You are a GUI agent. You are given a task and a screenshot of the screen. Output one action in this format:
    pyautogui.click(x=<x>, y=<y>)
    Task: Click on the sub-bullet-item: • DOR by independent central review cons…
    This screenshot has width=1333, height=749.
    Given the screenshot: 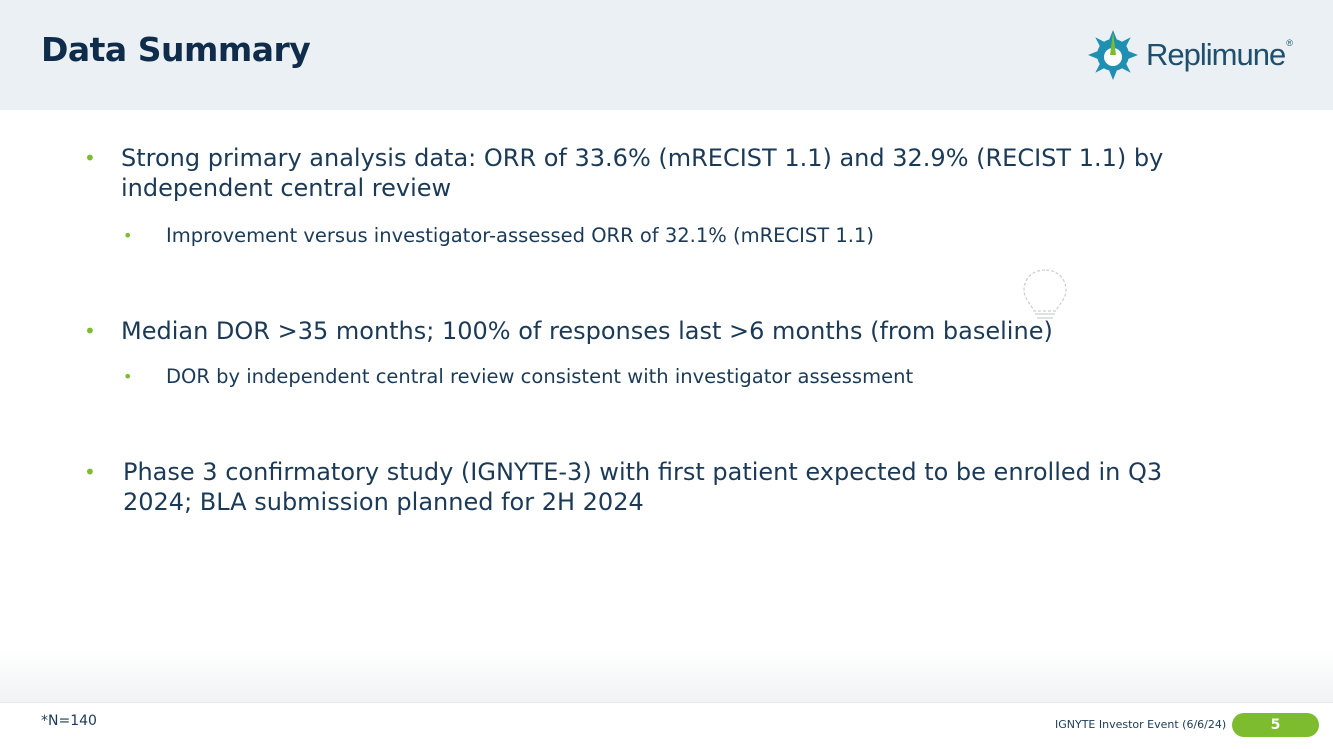 What is the action you would take?
    pyautogui.click(x=644, y=377)
    